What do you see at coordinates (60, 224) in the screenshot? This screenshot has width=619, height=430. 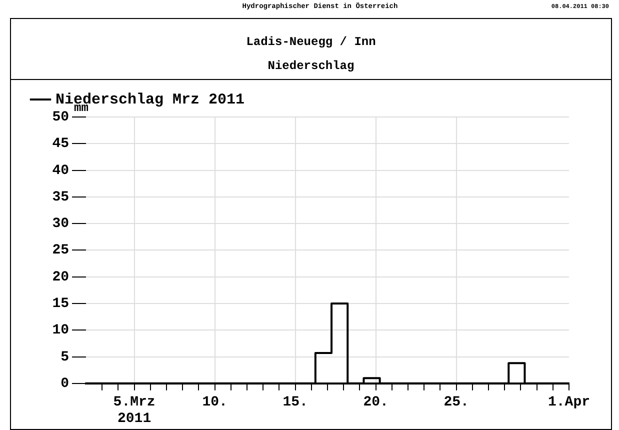 I see `y-tick-label: 30` at bounding box center [60, 224].